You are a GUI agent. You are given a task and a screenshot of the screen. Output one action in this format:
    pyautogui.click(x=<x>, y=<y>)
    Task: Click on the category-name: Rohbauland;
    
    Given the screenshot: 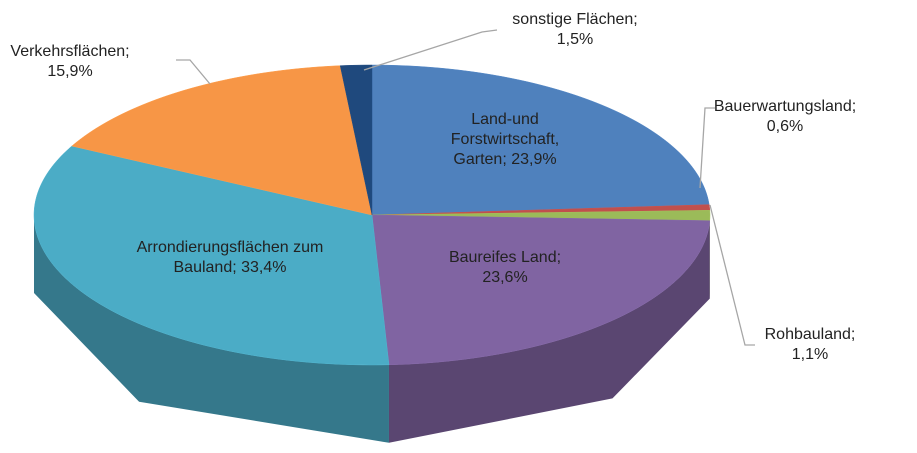 What is the action you would take?
    pyautogui.click(x=810, y=334)
    